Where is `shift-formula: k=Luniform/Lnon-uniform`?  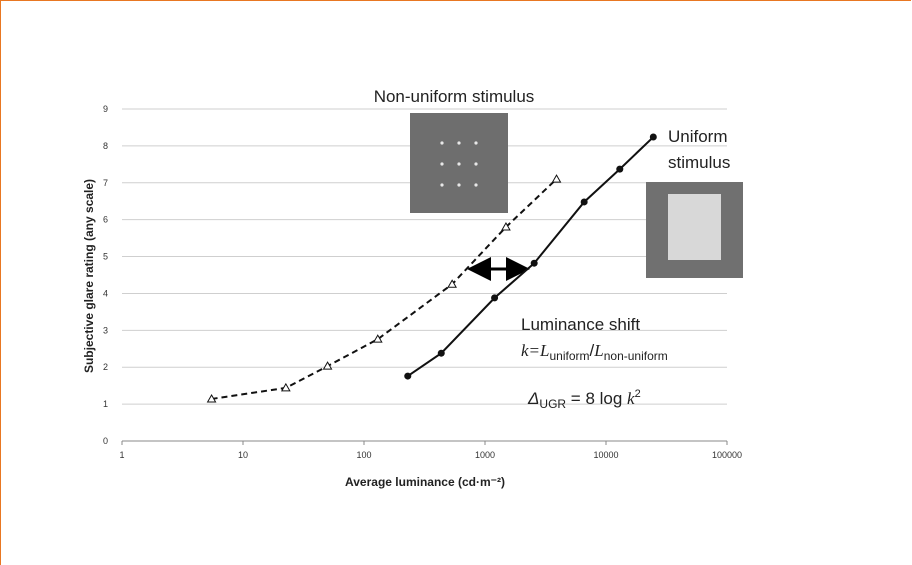 shift-formula: k=Luniform/Lnon-uniform is located at coordinates (594, 352).